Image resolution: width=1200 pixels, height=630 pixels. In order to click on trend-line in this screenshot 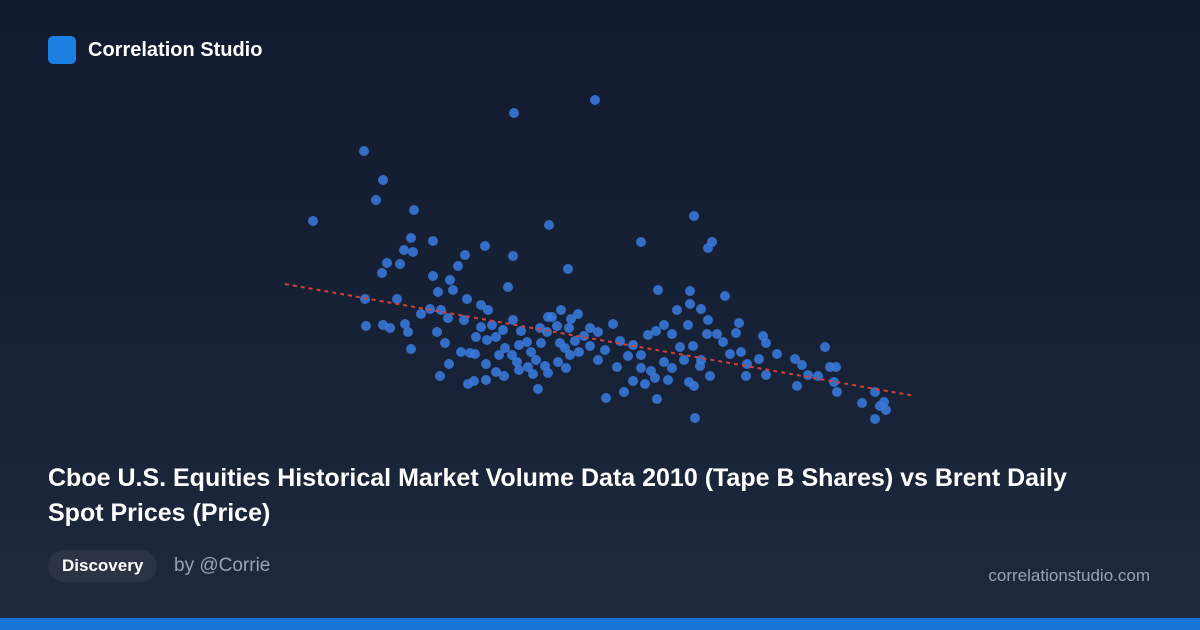, I will do `click(600, 340)`.